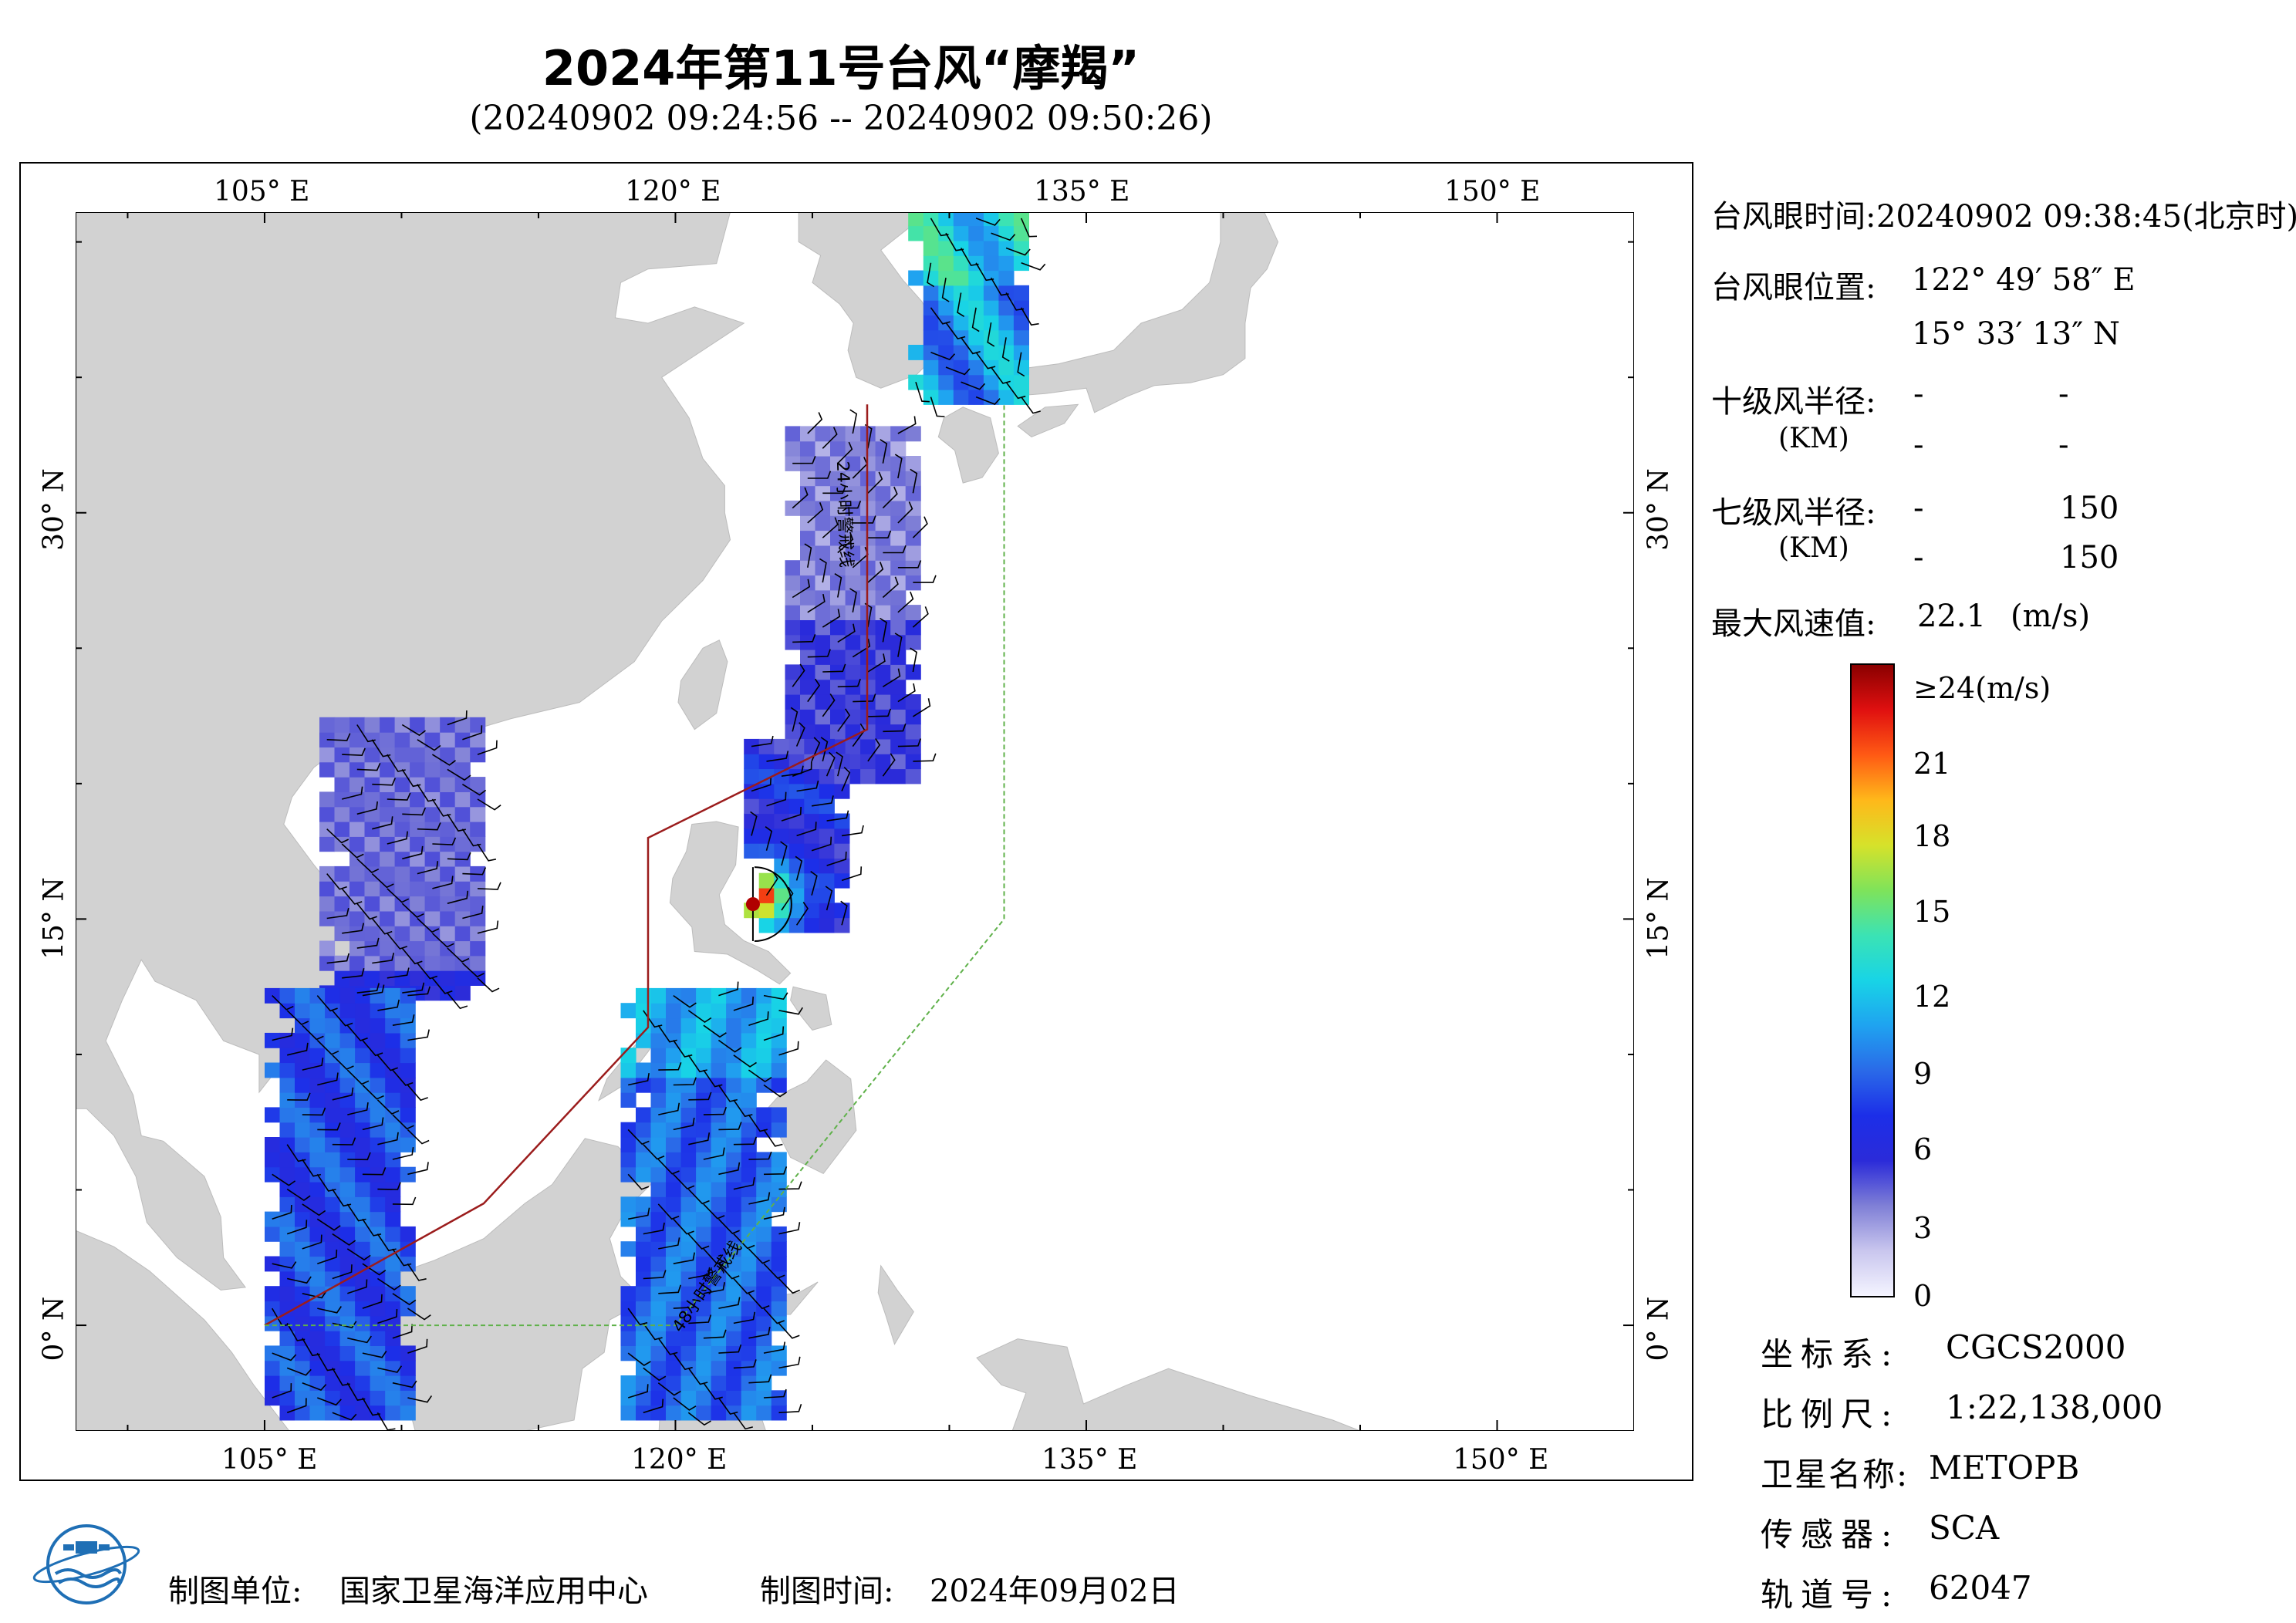 The height and width of the screenshot is (1623, 2296). What do you see at coordinates (261, 192) in the screenshot?
I see `lon-label-top-105: 105° E` at bounding box center [261, 192].